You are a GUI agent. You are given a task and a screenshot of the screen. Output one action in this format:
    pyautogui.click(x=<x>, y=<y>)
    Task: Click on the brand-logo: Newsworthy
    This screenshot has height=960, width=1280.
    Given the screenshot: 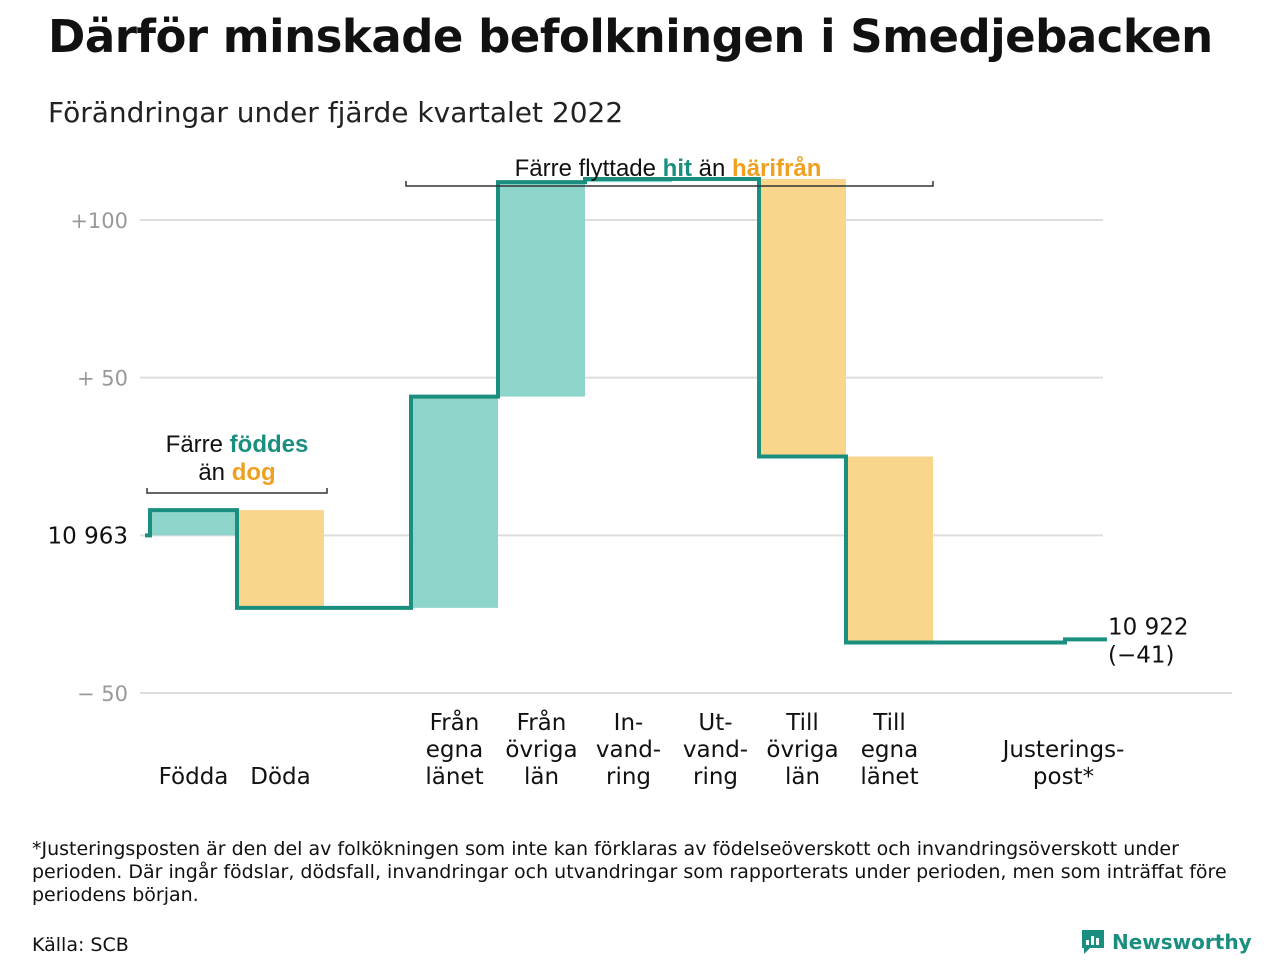 What is the action you would take?
    pyautogui.click(x=1166, y=942)
    